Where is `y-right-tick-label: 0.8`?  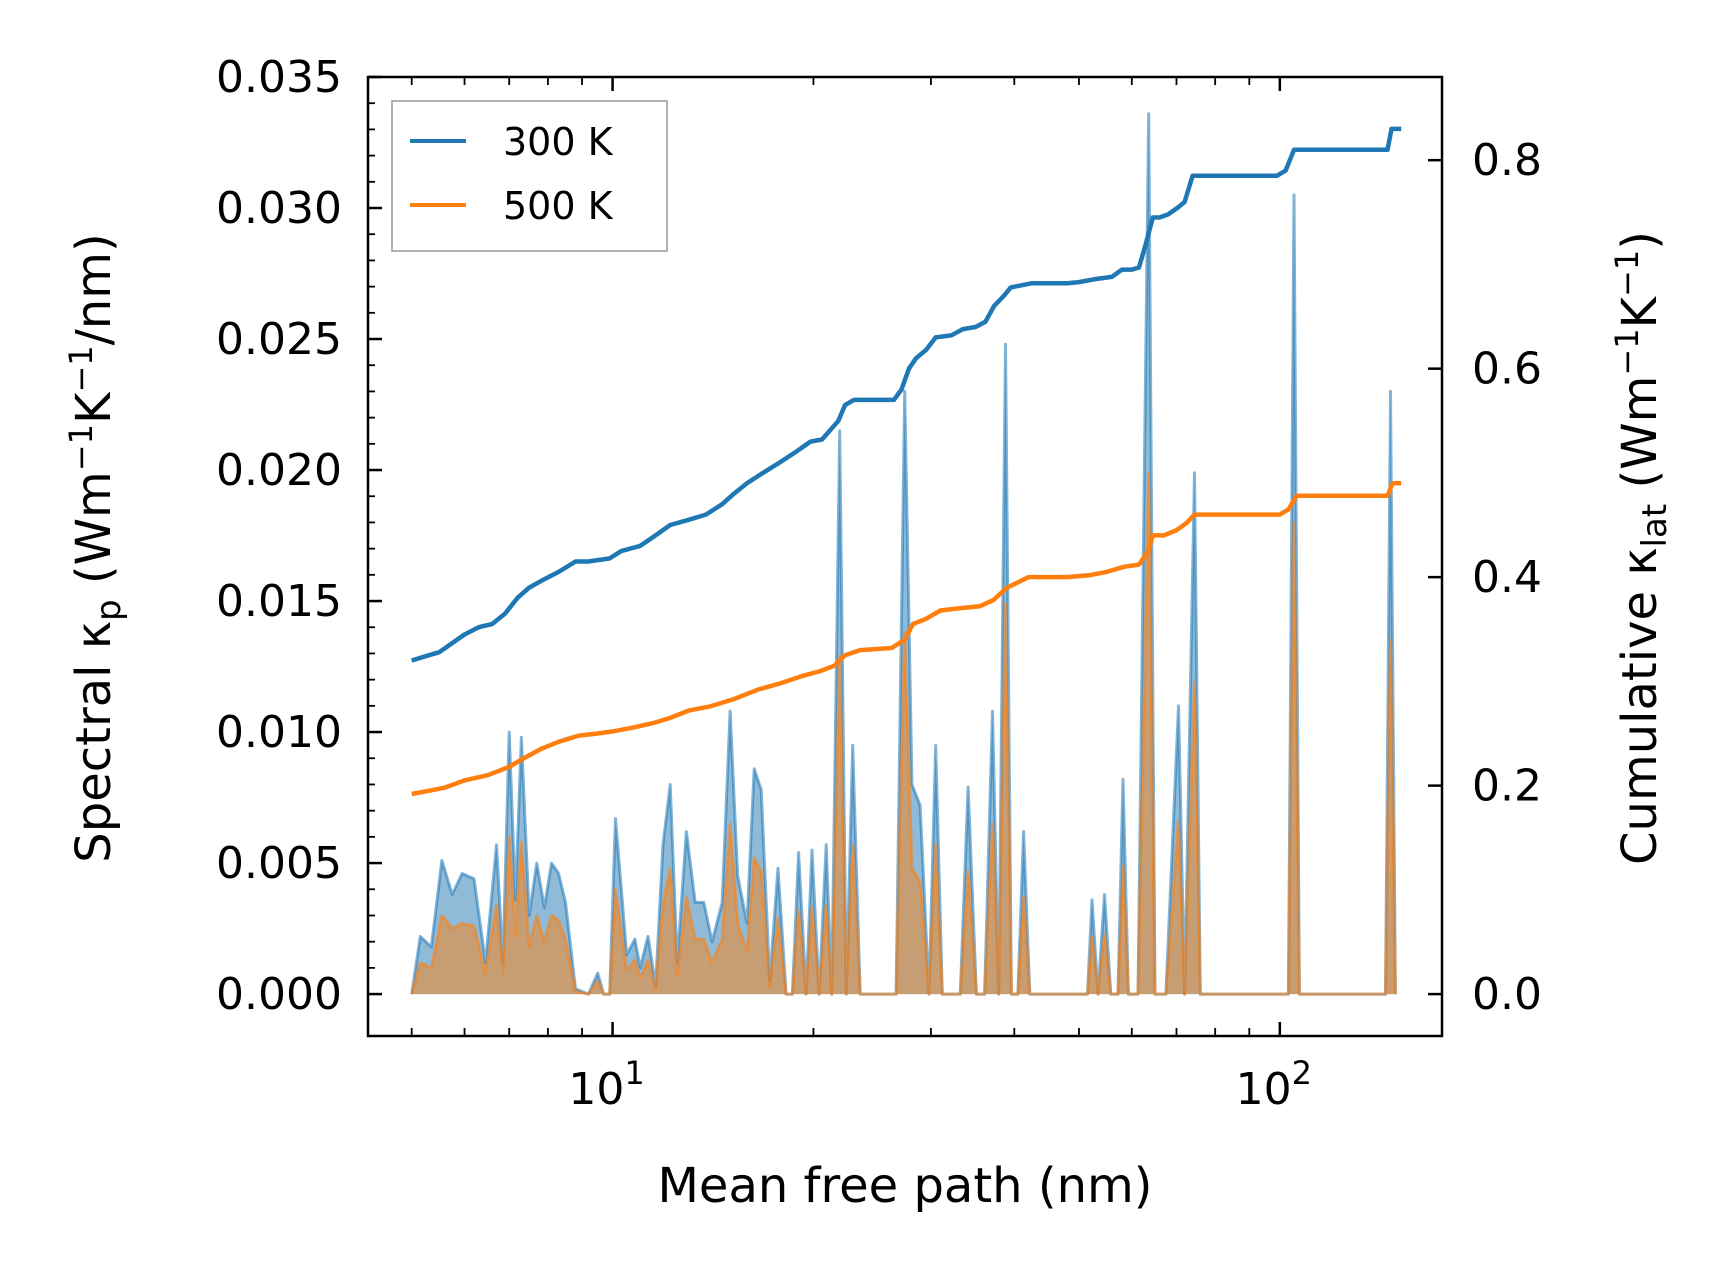
y-right-tick-label: 0.8 is located at coordinates (1507, 160).